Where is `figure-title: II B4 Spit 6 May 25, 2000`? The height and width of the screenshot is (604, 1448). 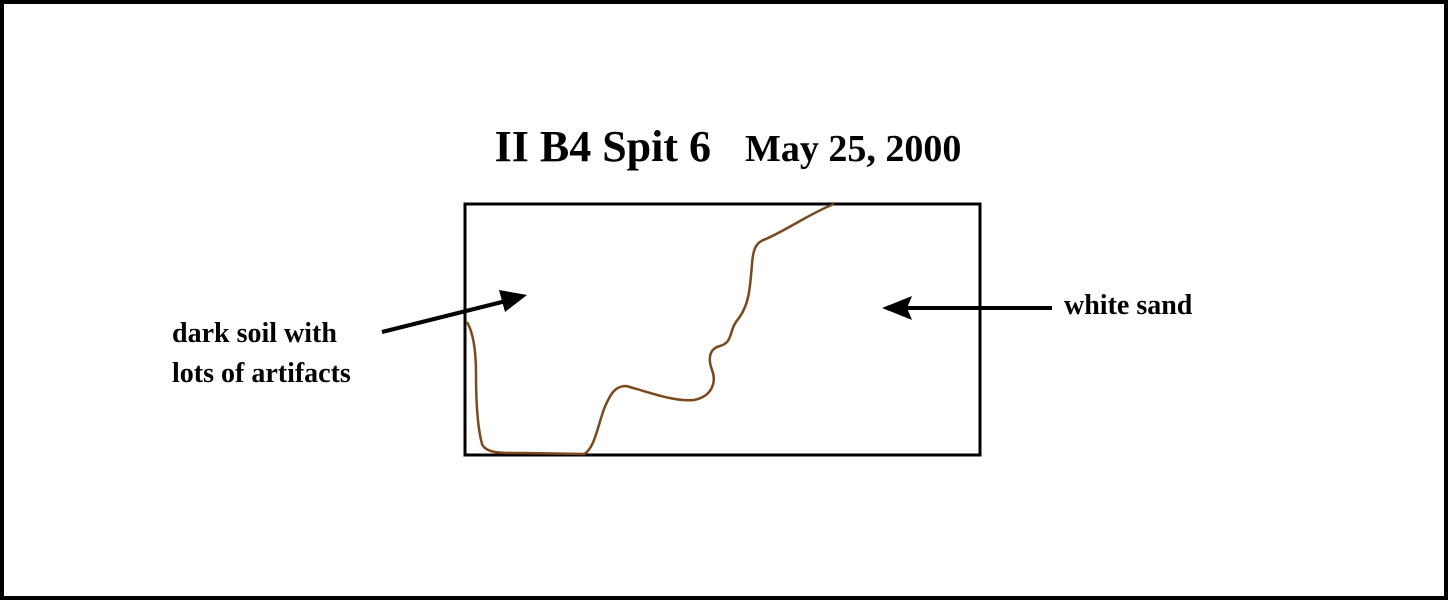
figure-title: II B4 Spit 6 May 25, 2000 is located at coordinates (726, 146).